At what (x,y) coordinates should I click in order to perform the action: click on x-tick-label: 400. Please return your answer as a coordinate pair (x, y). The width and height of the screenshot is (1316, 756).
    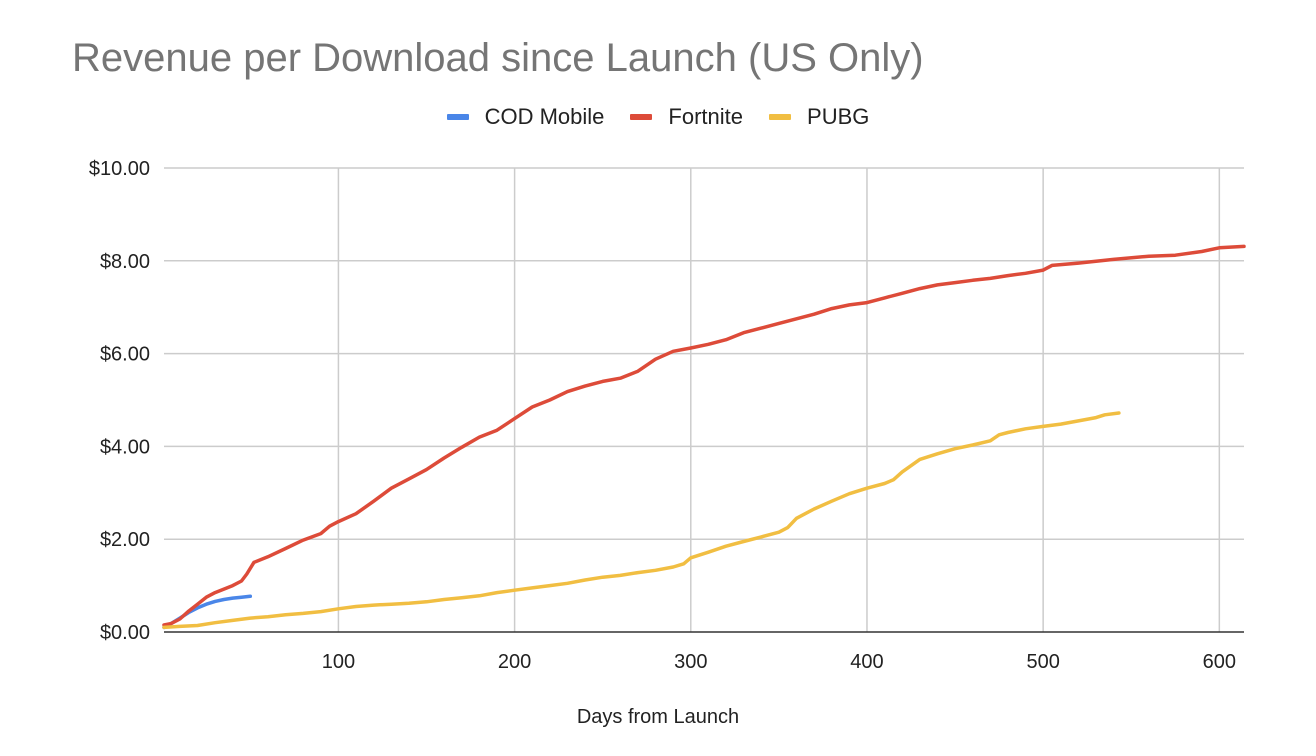
    Looking at the image, I should click on (866, 662).